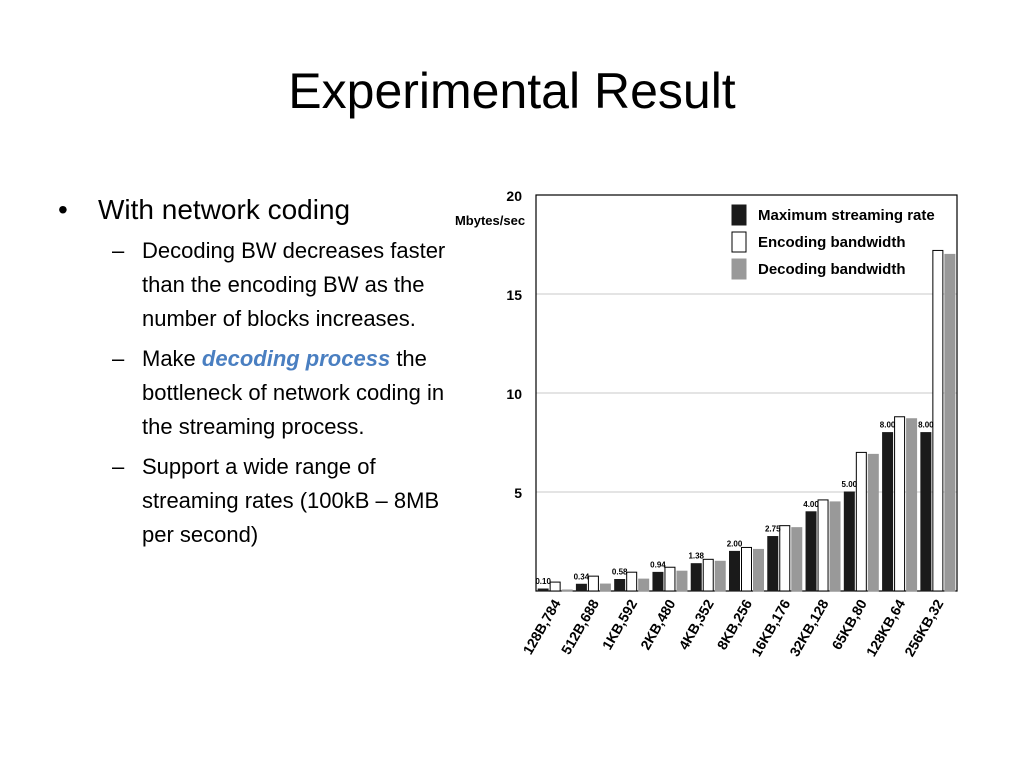 The image size is (1024, 768). What do you see at coordinates (620, 572) in the screenshot?
I see `data-label: 0.58` at bounding box center [620, 572].